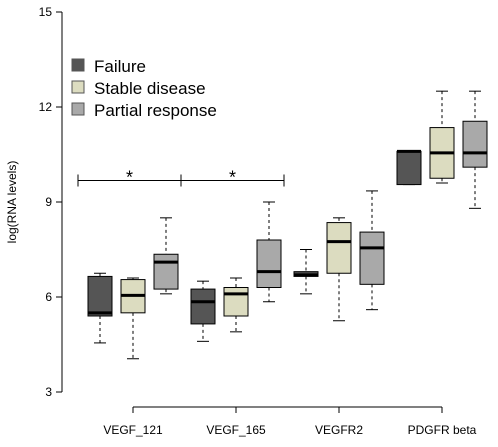  What do you see at coordinates (339, 430) in the screenshot?
I see `x-tick-label: VEGFR2` at bounding box center [339, 430].